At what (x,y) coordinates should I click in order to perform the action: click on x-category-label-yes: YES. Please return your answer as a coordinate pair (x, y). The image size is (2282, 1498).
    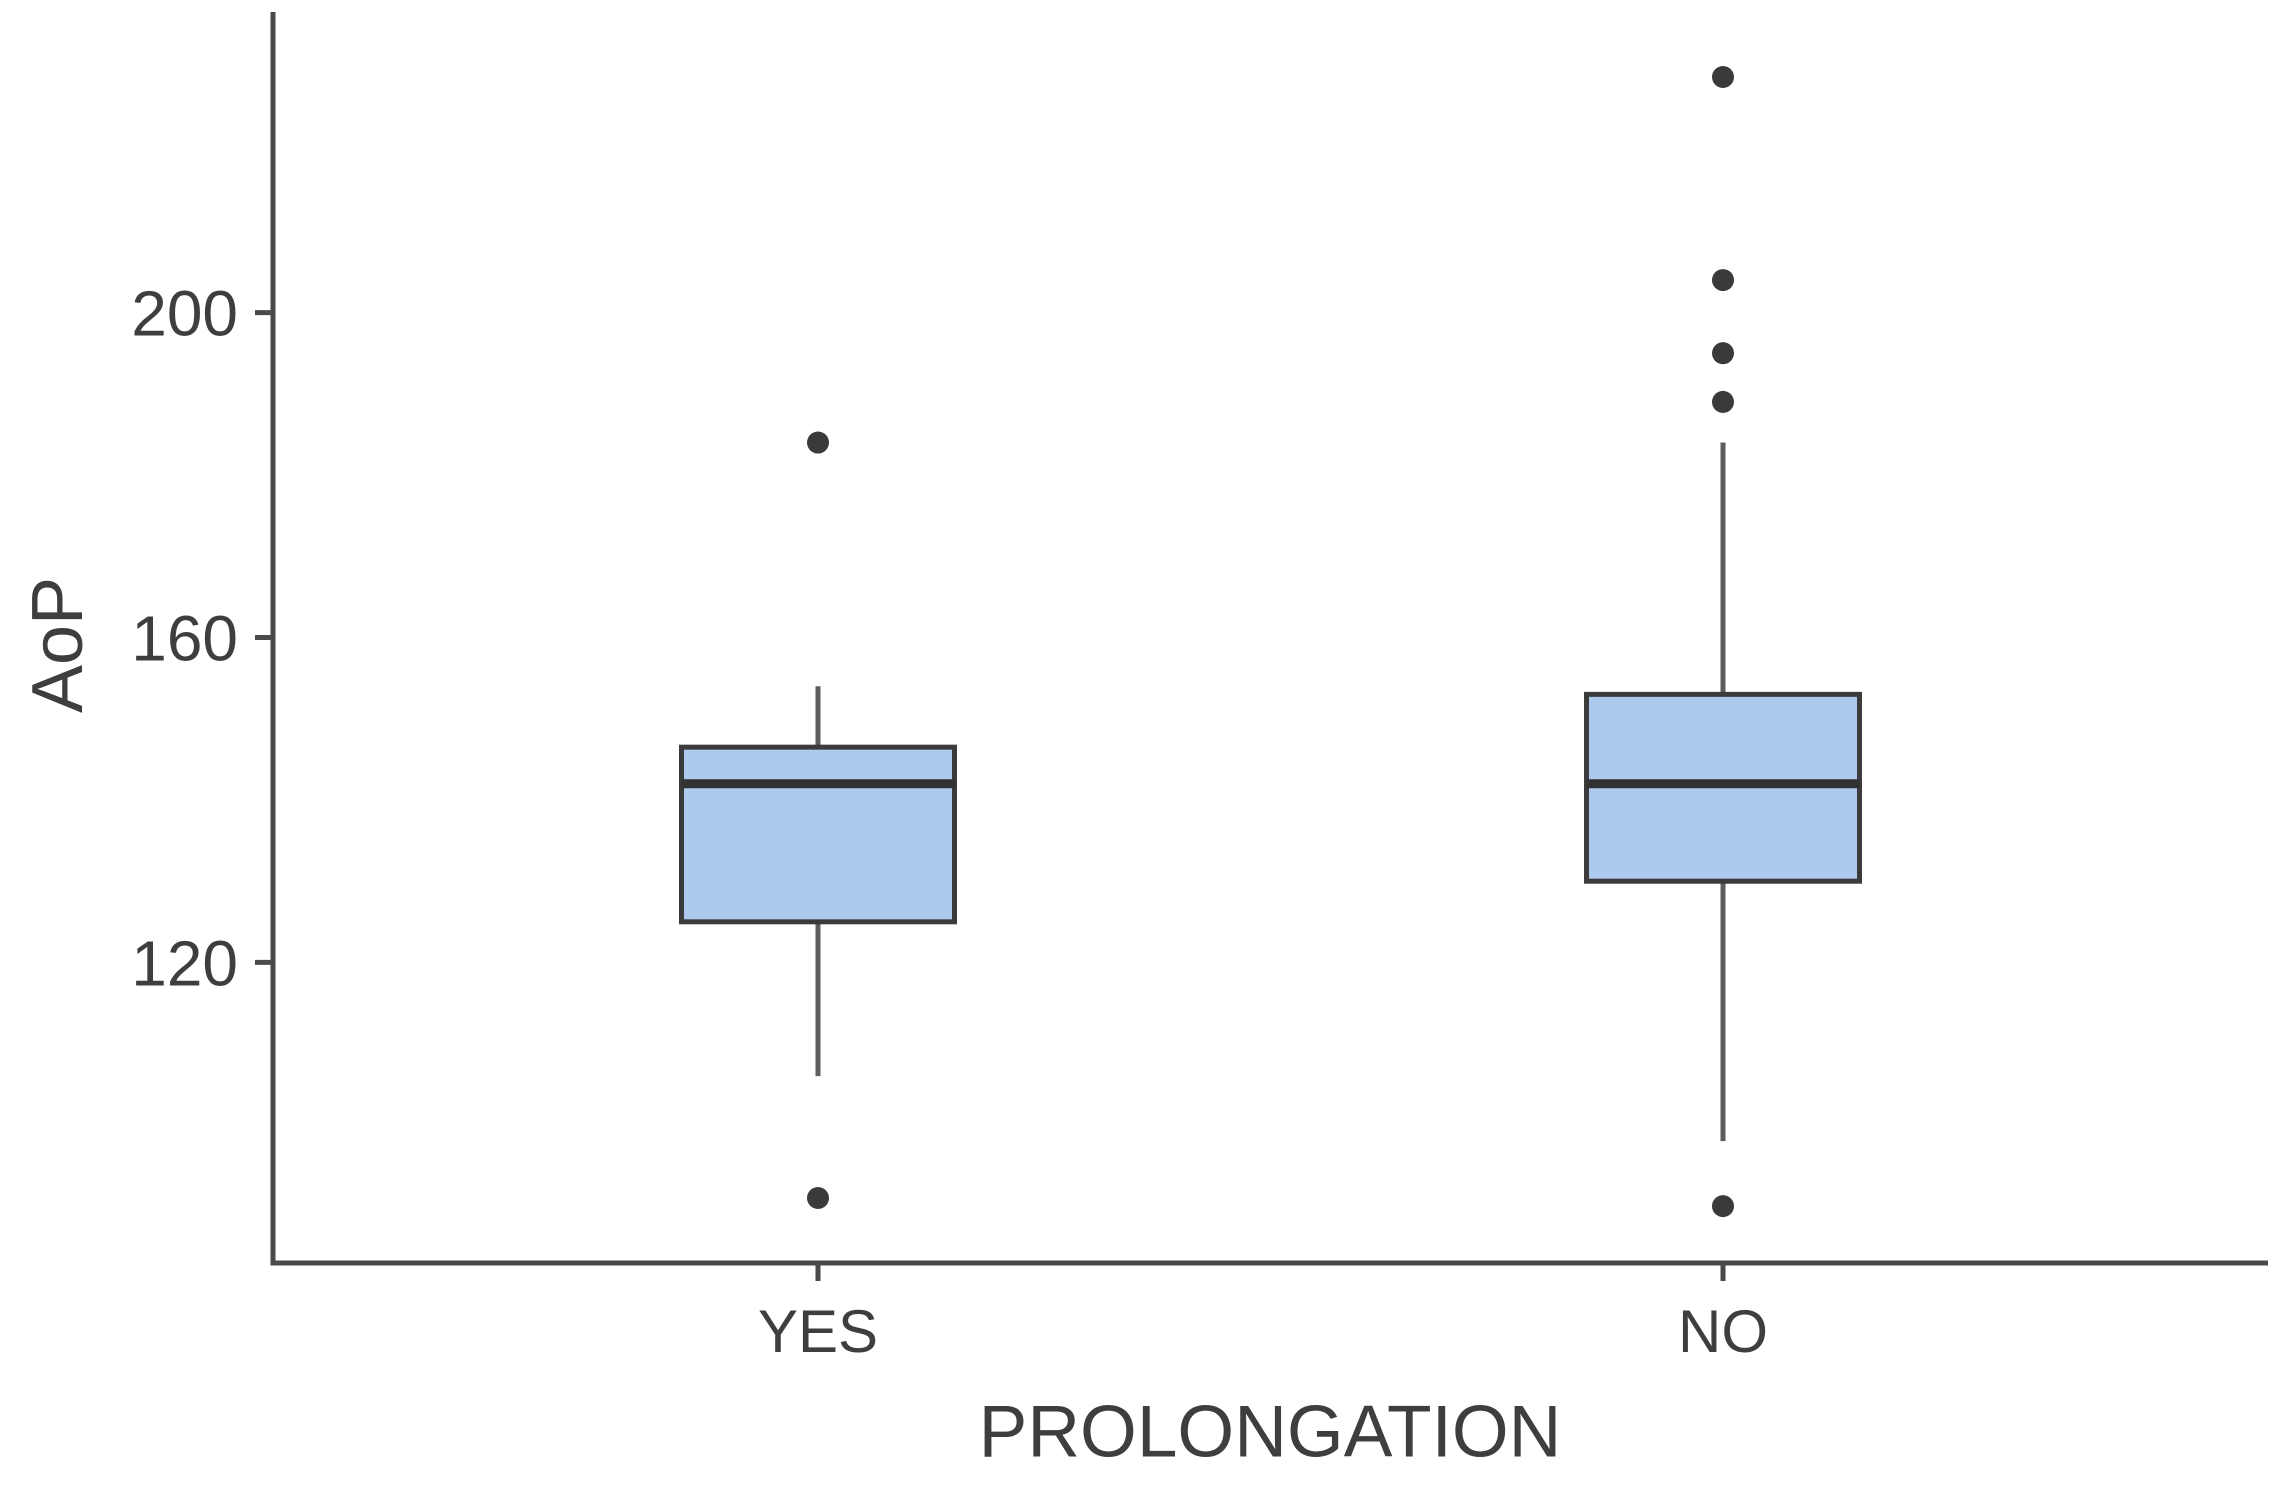
    Looking at the image, I should click on (818, 1331).